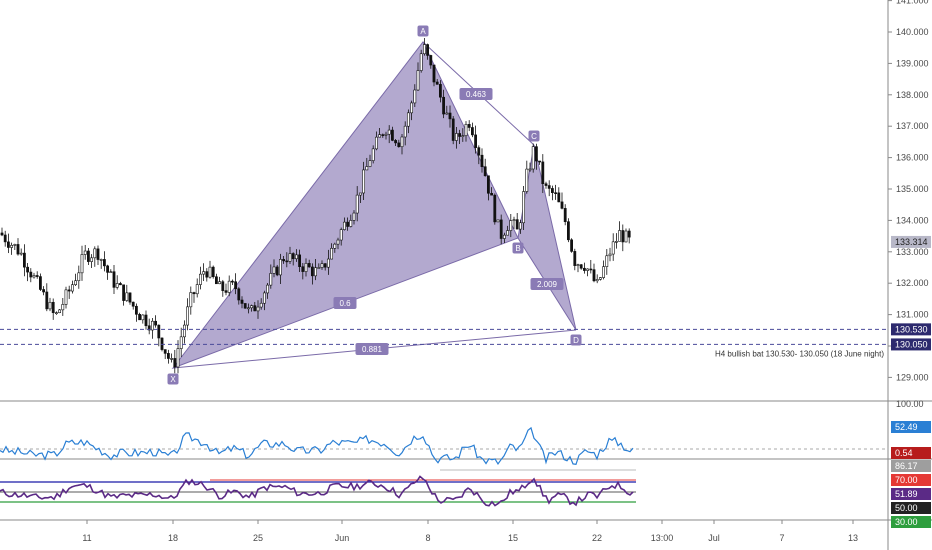  Describe the element at coordinates (906, 508) in the screenshot. I see `oscillator-tag: 50.00` at that location.